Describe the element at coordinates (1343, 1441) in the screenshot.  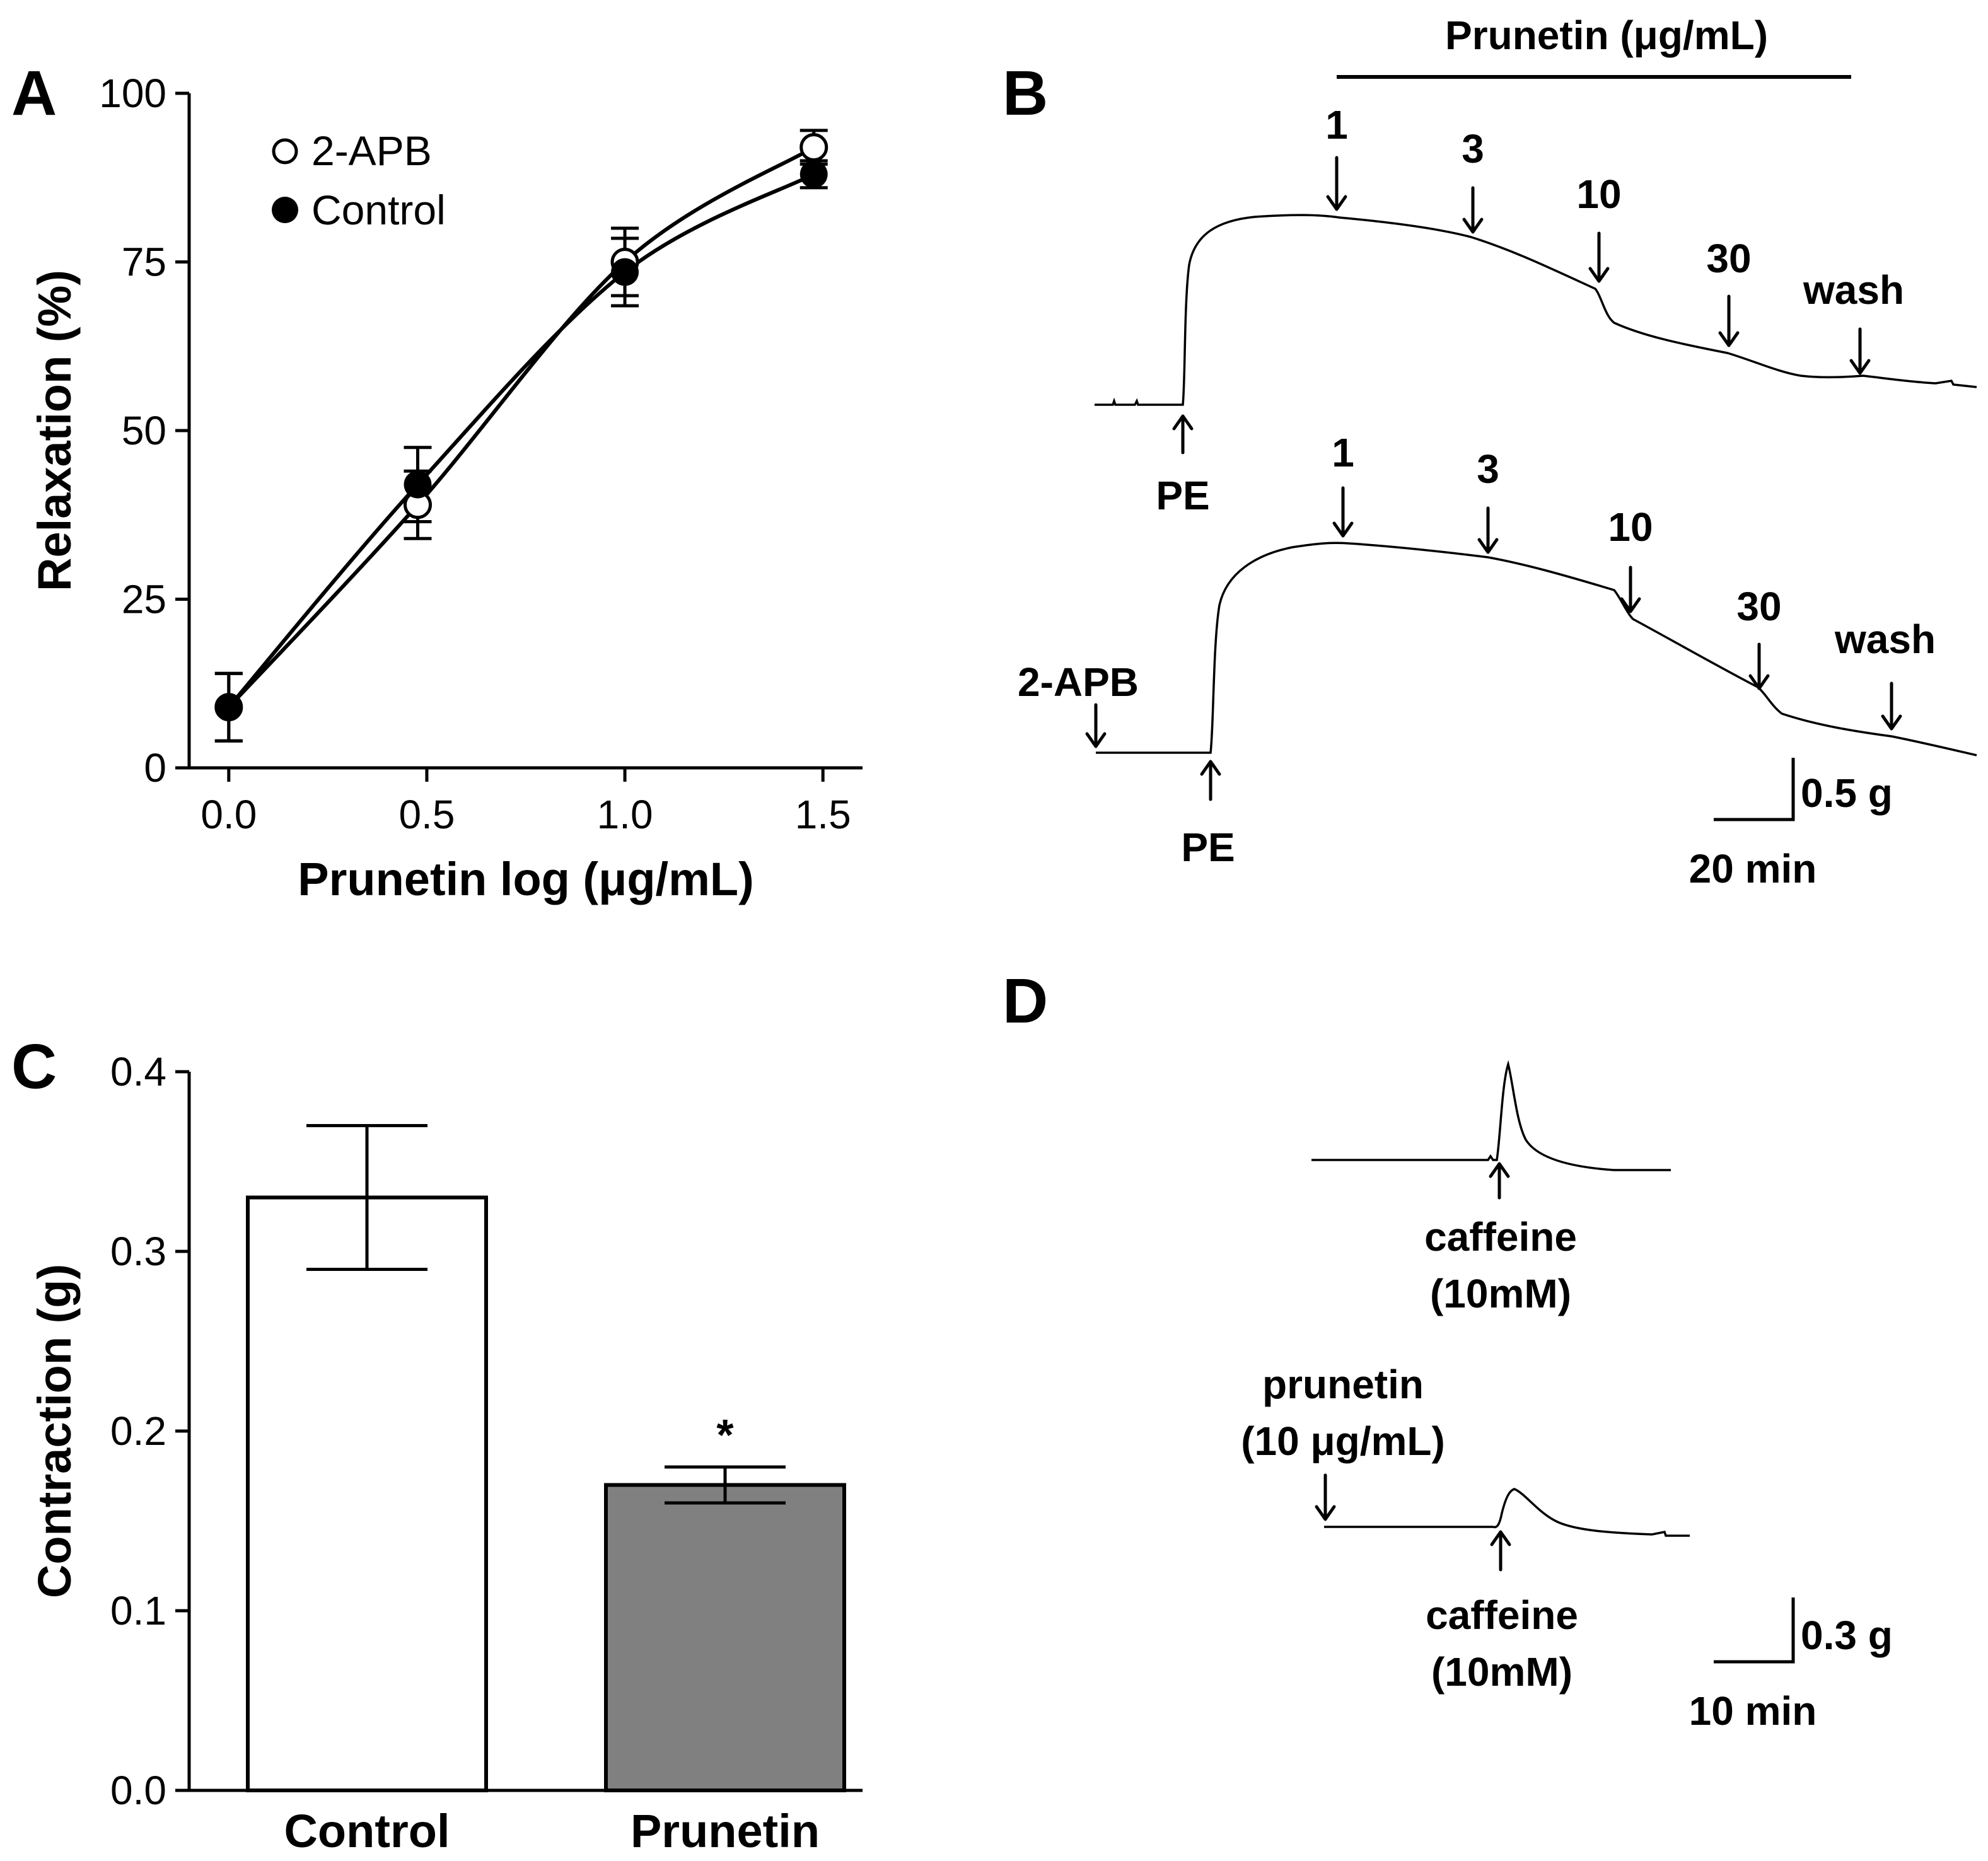
I see `prunetin-pretreat-label-line2: (10 μg/mL)` at that location.